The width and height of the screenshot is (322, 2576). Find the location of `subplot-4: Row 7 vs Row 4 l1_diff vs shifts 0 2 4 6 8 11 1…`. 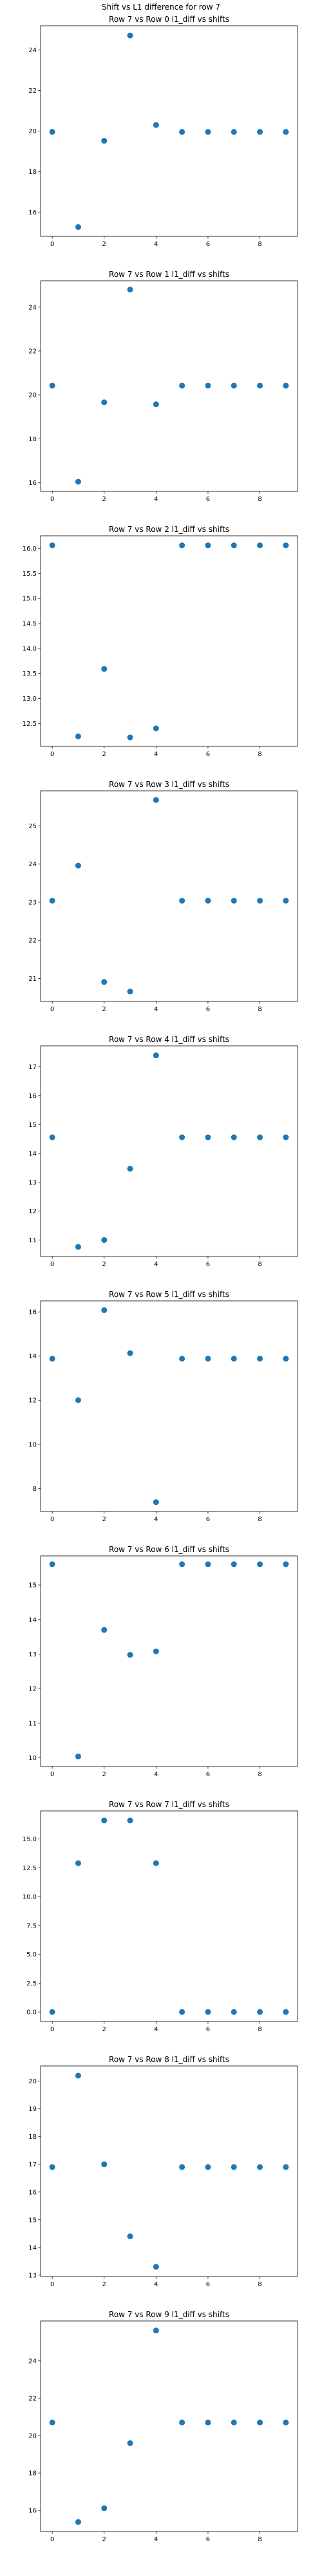

subplot-4: Row 7 vs Row 4 l1_diff vs shifts 0 2 4 6 8 11 1… is located at coordinates (163, 1151).